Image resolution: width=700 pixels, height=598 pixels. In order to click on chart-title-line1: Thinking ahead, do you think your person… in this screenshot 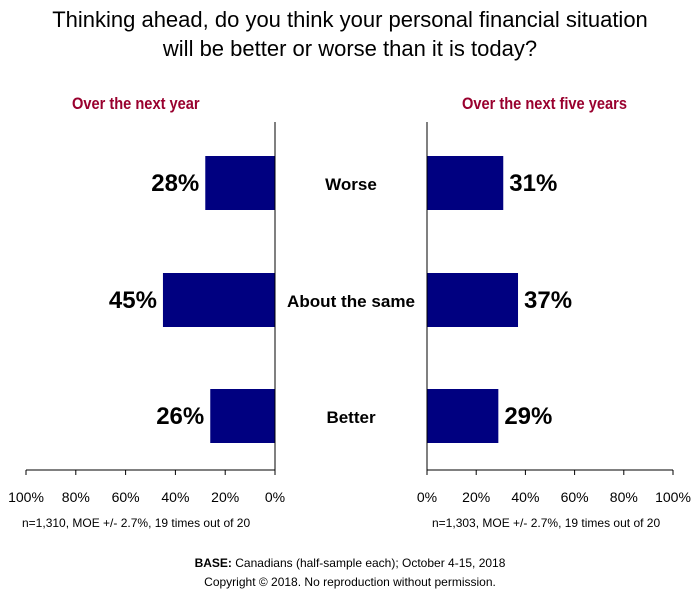, I will do `click(350, 19)`.